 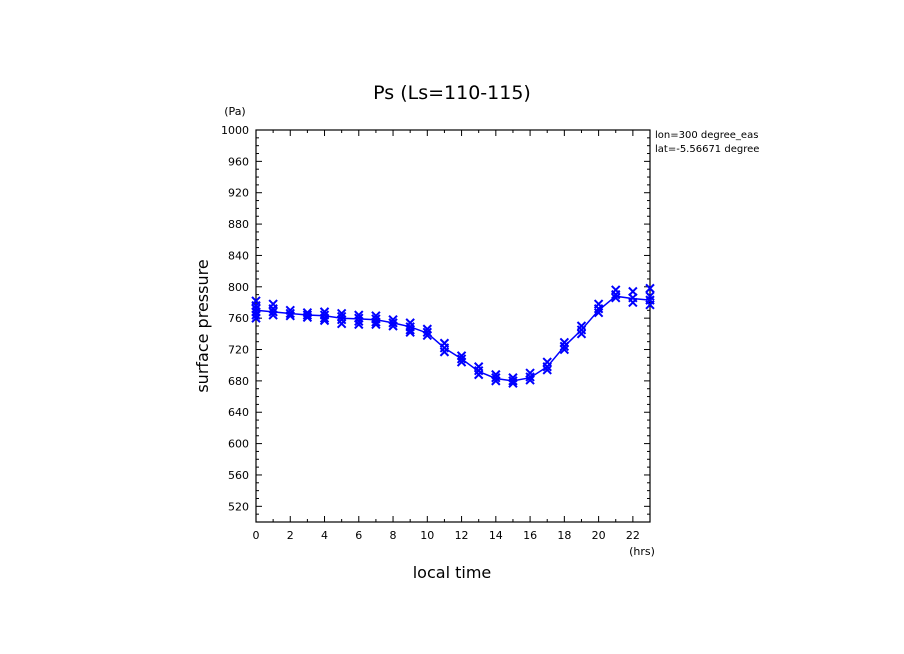 What do you see at coordinates (453, 338) in the screenshot?
I see `series-line` at bounding box center [453, 338].